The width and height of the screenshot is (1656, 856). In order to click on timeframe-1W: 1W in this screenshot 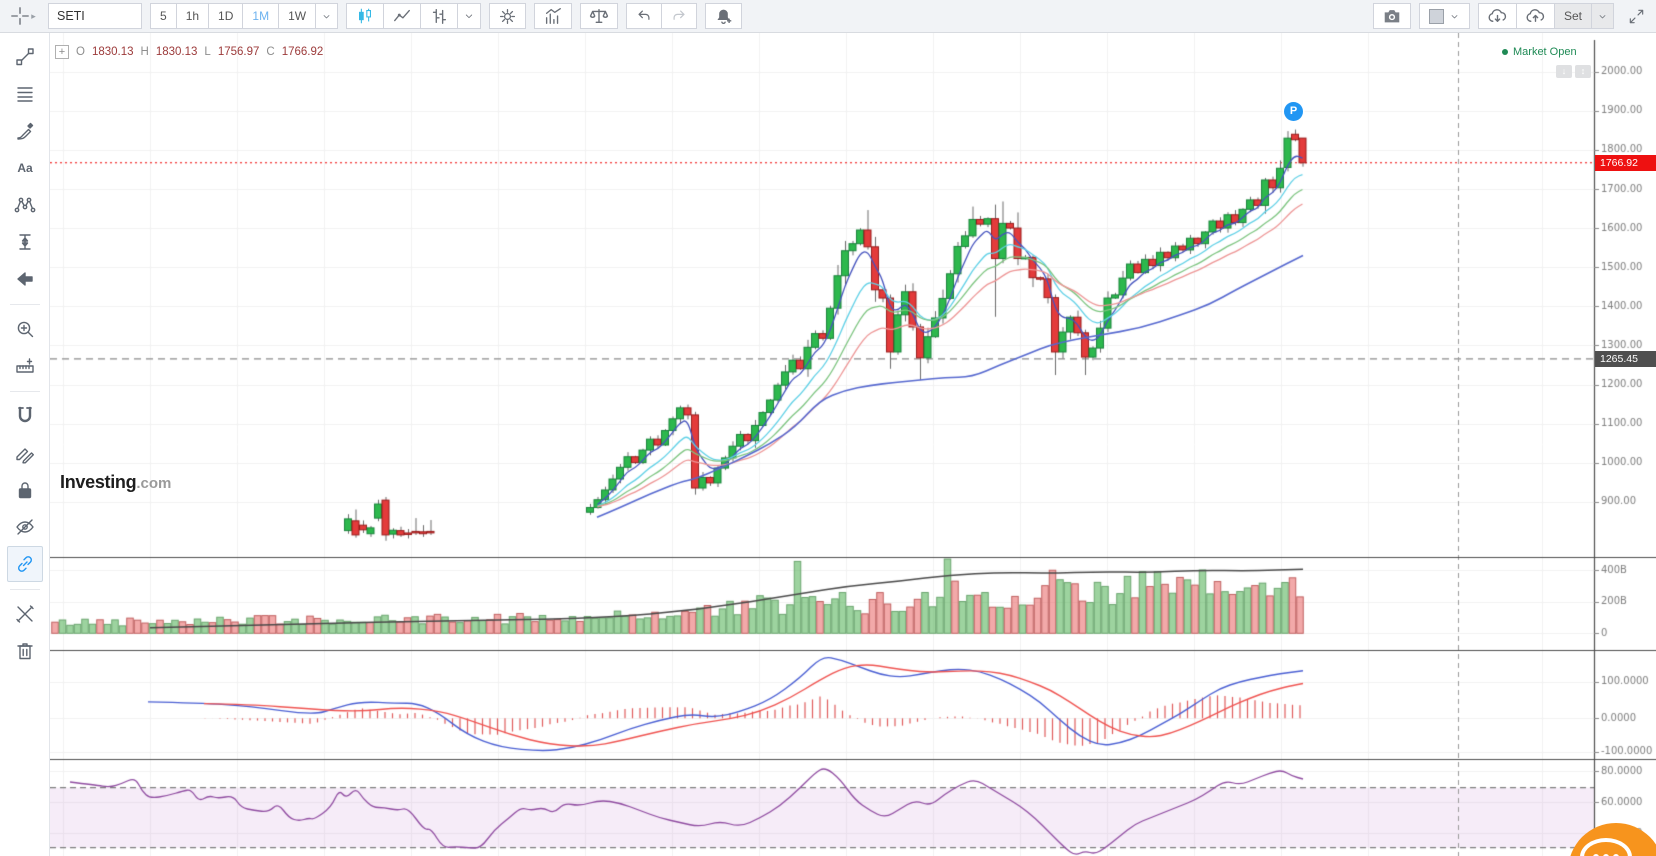, I will do `click(298, 16)`.